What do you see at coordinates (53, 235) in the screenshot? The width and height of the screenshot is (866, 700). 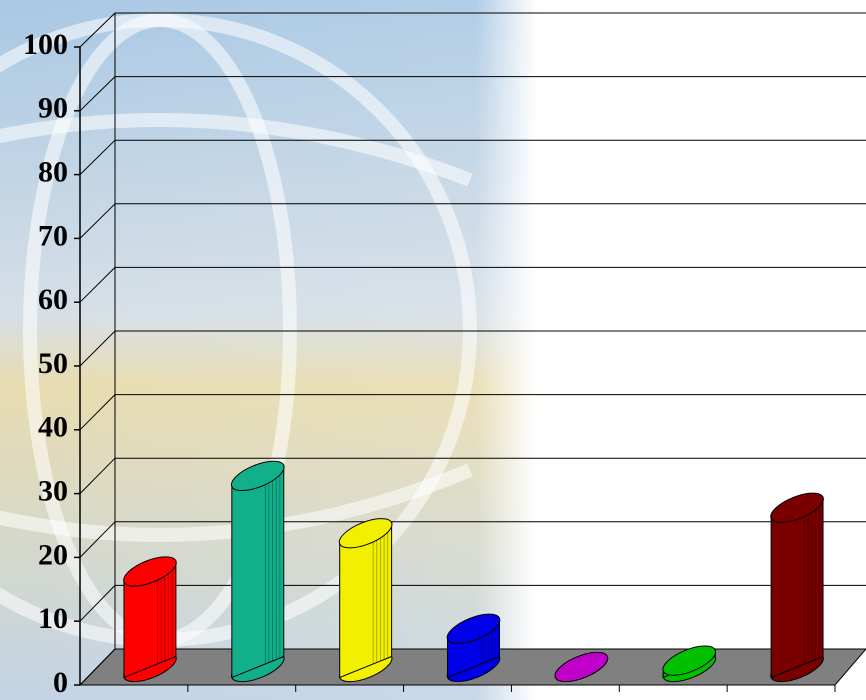 I see `y-tick-label: 70` at bounding box center [53, 235].